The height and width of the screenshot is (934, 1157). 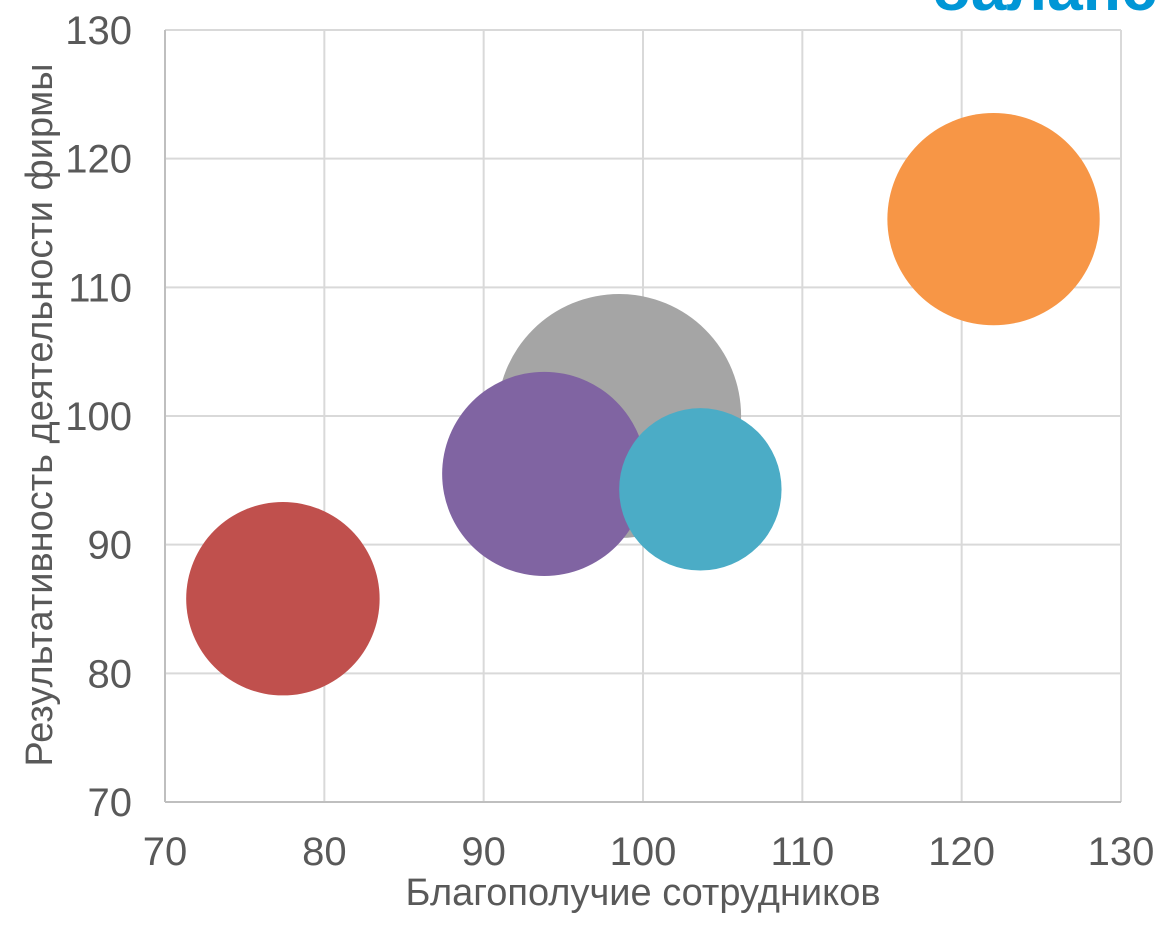 I want to click on chart-corner-title: баланс, so click(x=1044, y=12).